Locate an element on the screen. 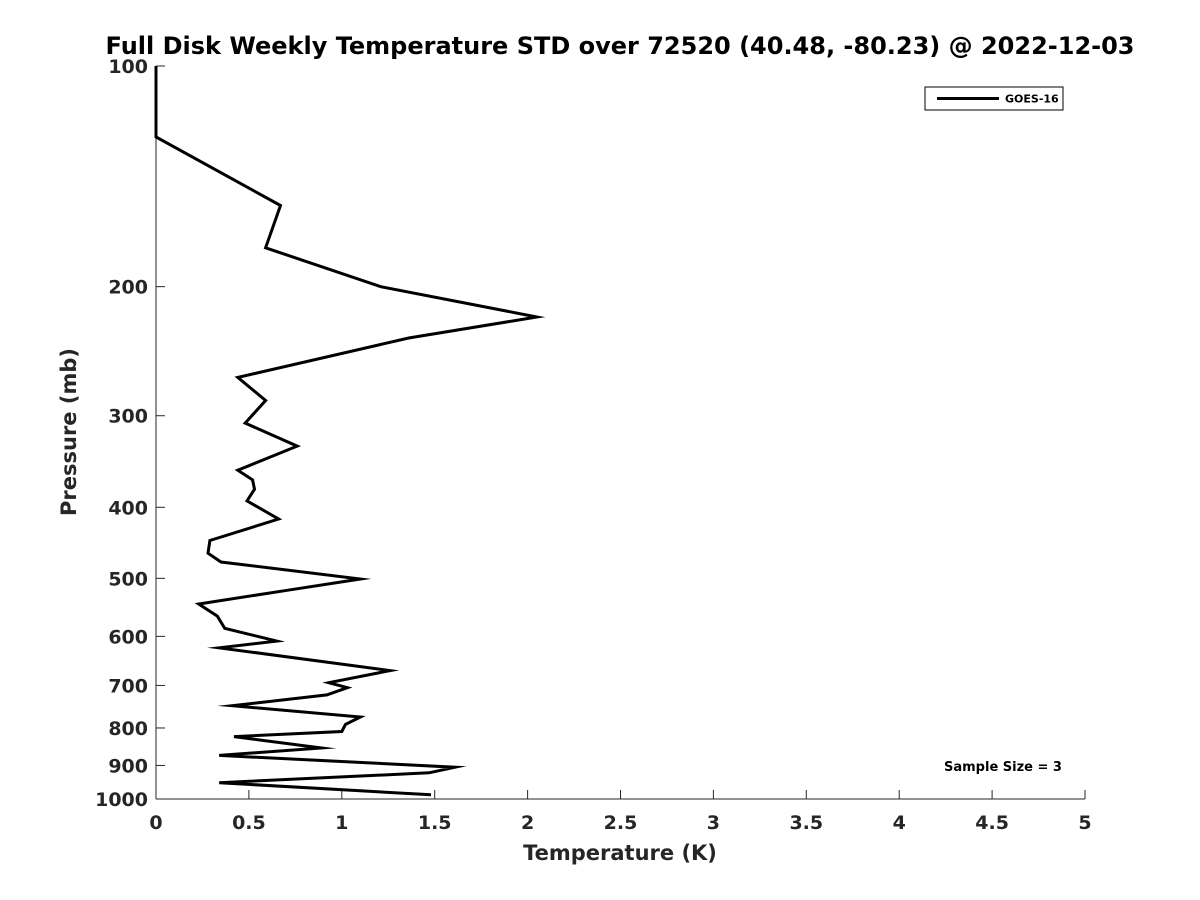 The height and width of the screenshot is (900, 1200). x-tick-label: 2 is located at coordinates (527, 823).